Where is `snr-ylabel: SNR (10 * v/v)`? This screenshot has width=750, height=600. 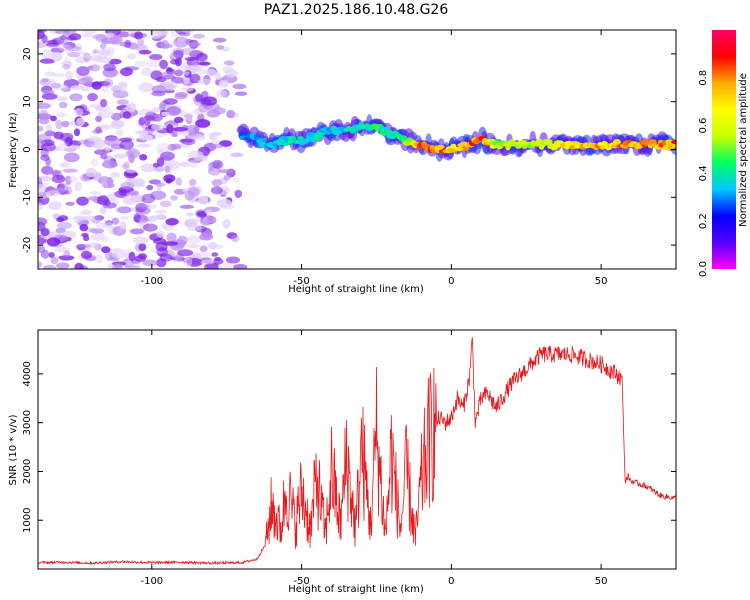 snr-ylabel: SNR (10 * v/v) is located at coordinates (13, 449).